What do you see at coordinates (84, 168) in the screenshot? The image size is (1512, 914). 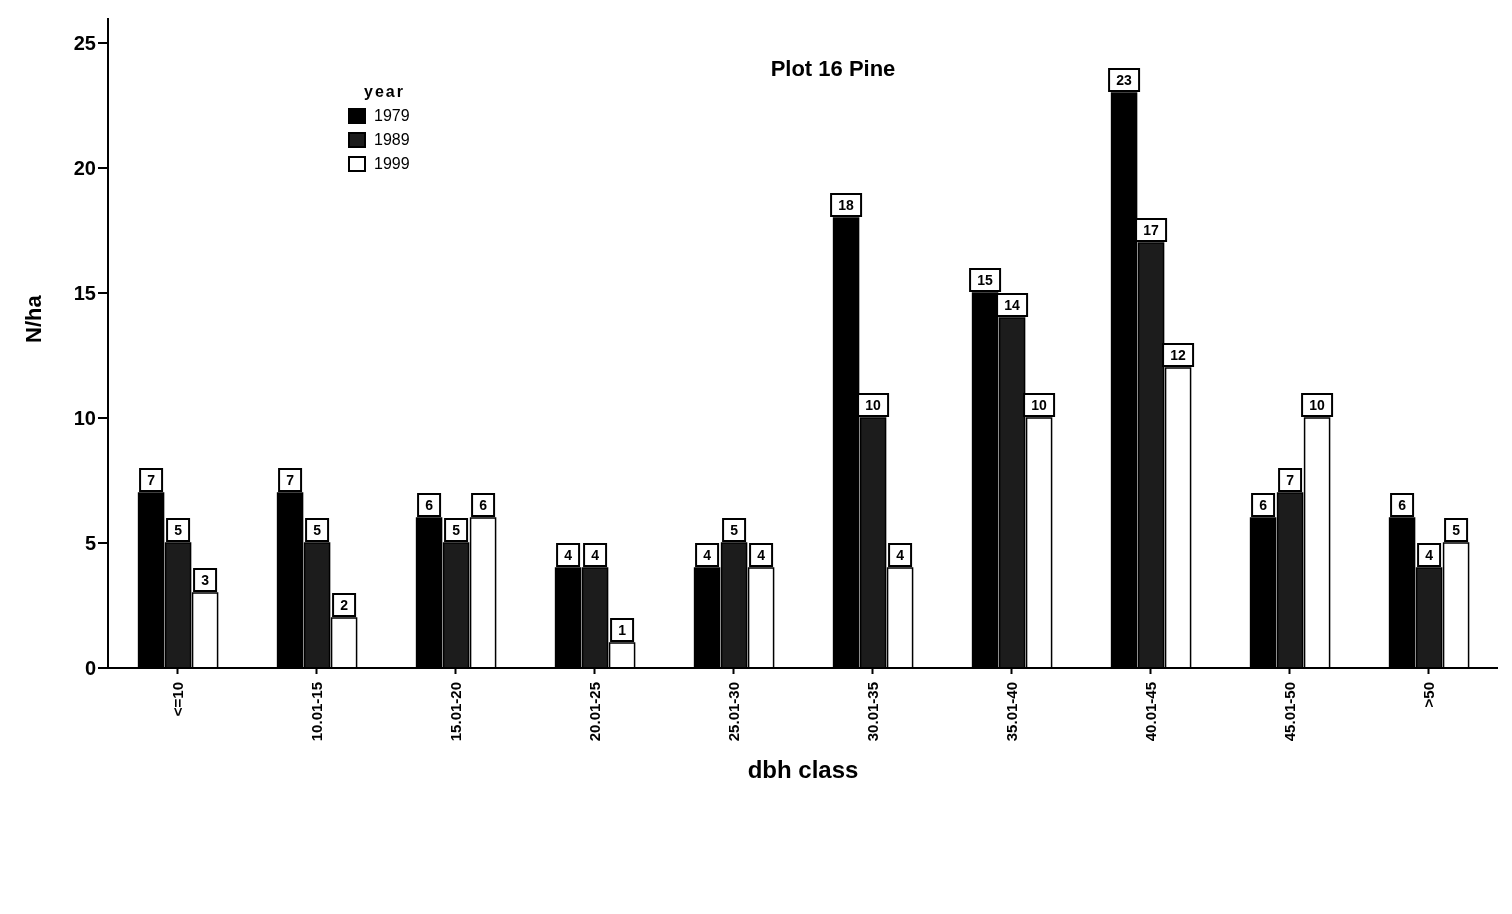 I see `y-tick-label: 20` at bounding box center [84, 168].